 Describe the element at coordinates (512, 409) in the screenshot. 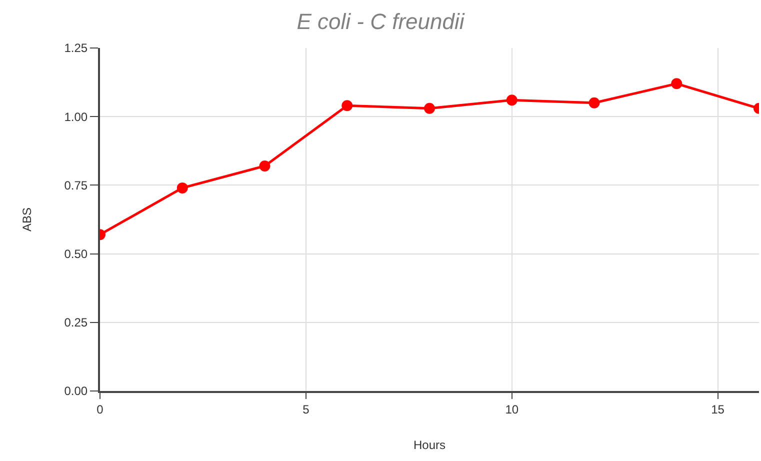

I see `x-tick-label: 10` at that location.